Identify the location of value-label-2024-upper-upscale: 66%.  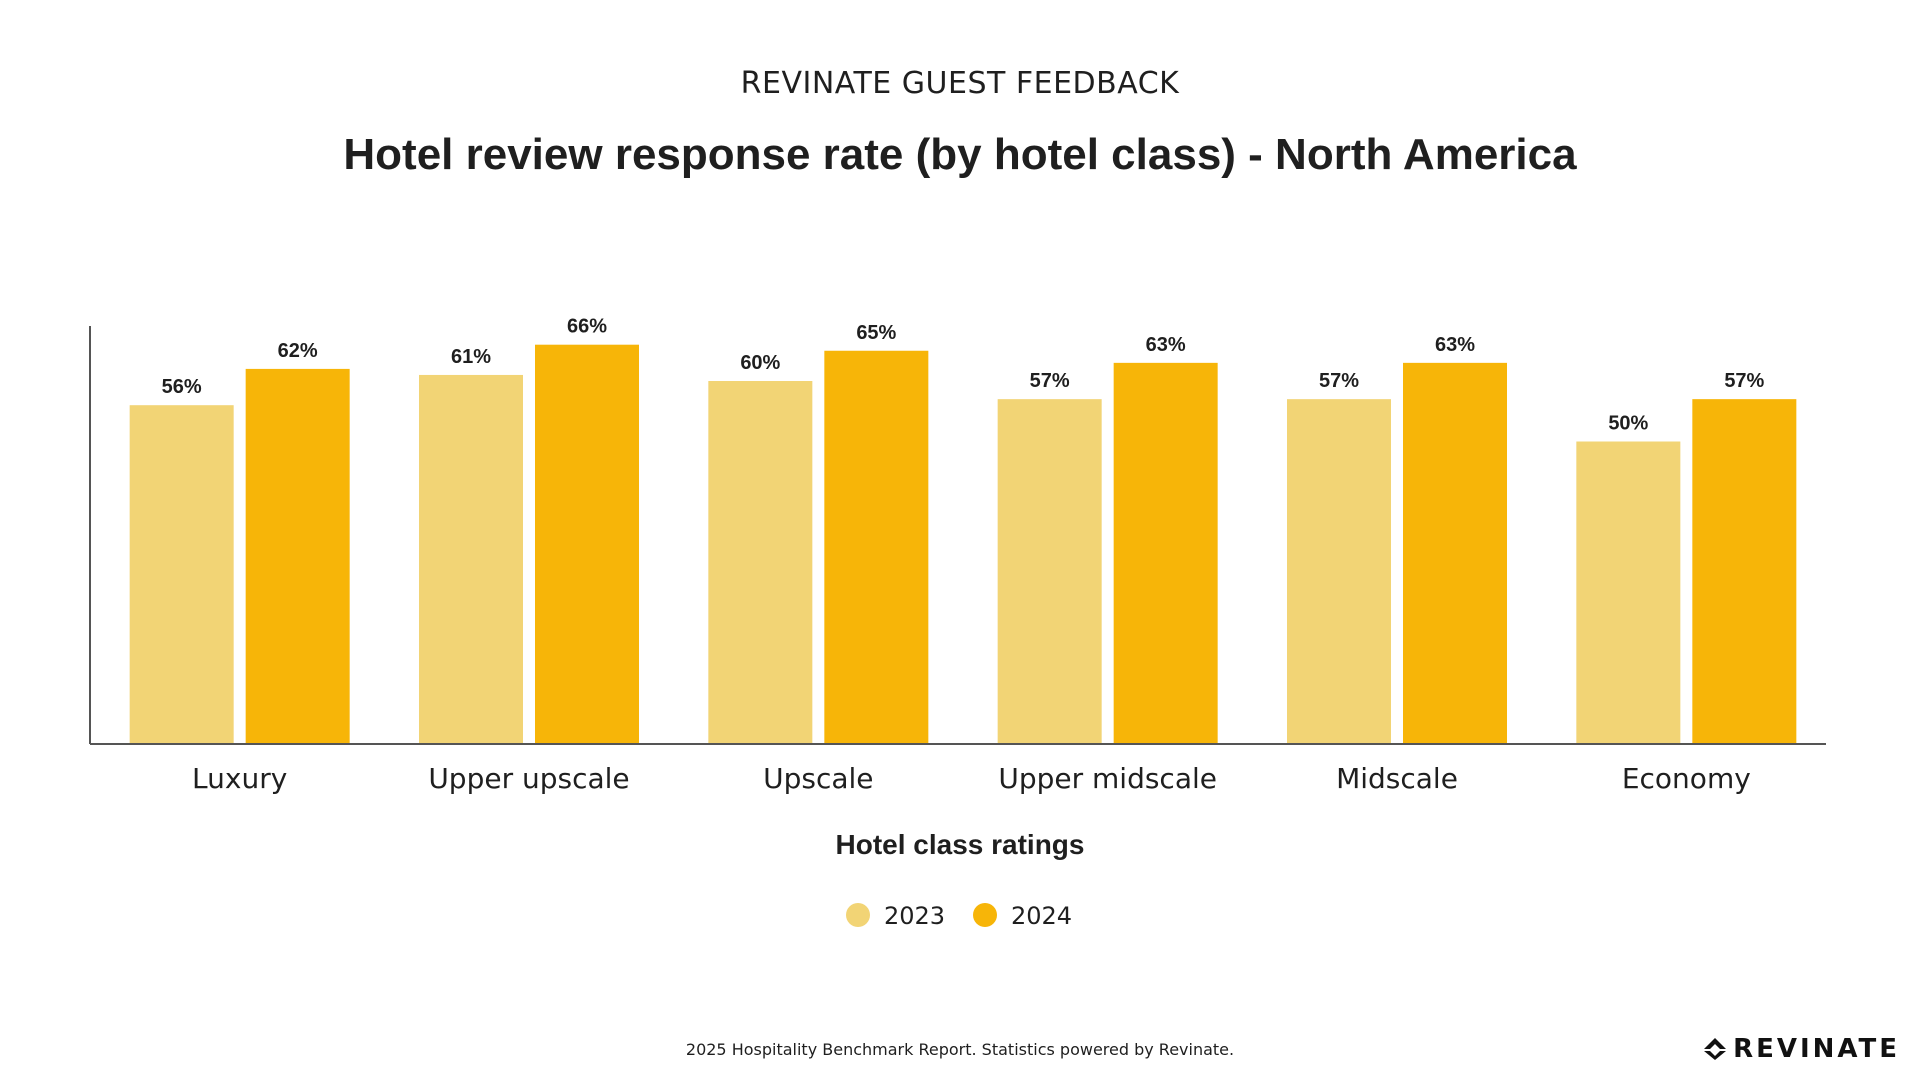
(587, 327).